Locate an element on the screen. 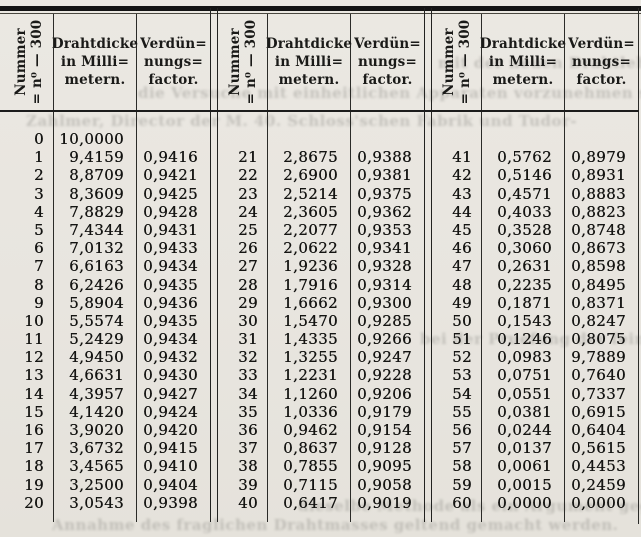 The height and width of the screenshot is (537, 641). drahtdicke-cell: 2,0622 is located at coordinates (309, 248).